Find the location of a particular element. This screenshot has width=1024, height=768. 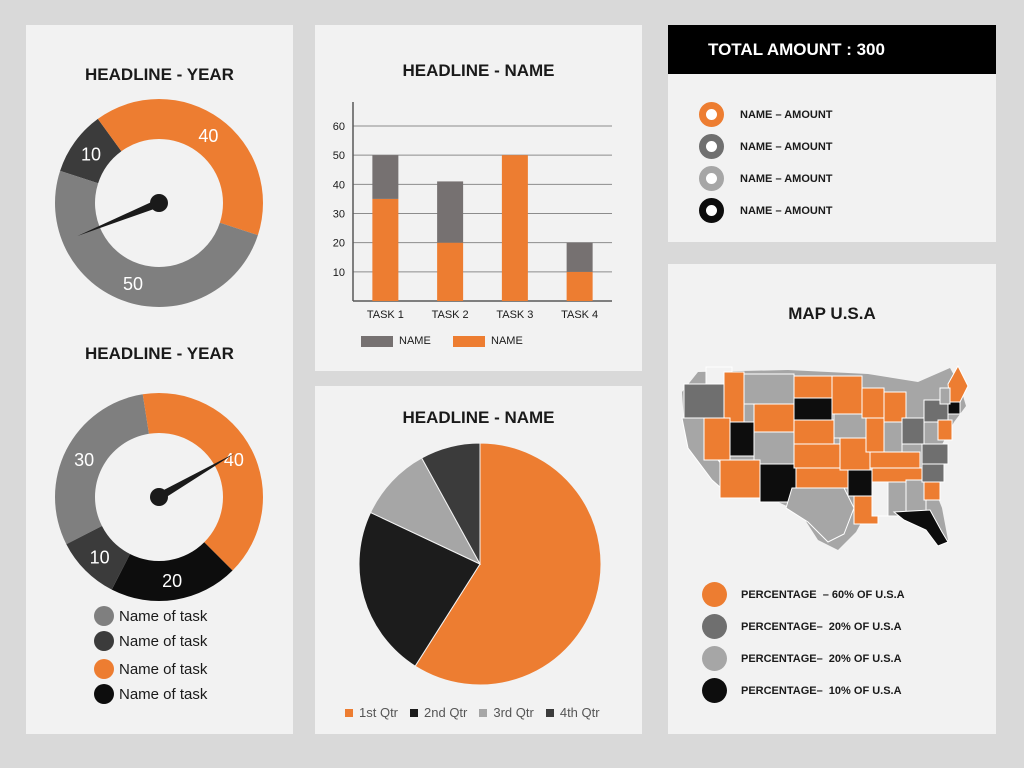

pie-chart is located at coordinates (480, 564).